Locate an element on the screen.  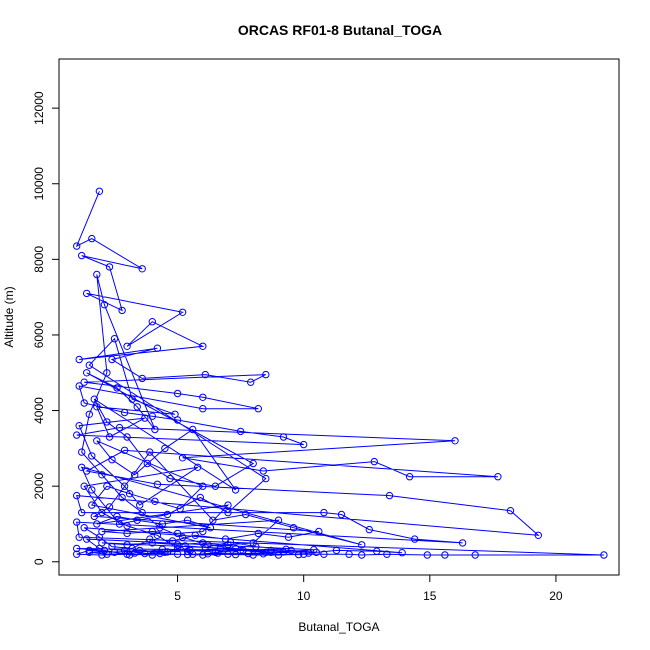
y-axis: 0 2000 4000 6000 8000 10000 12000 is located at coordinates (46, 328).